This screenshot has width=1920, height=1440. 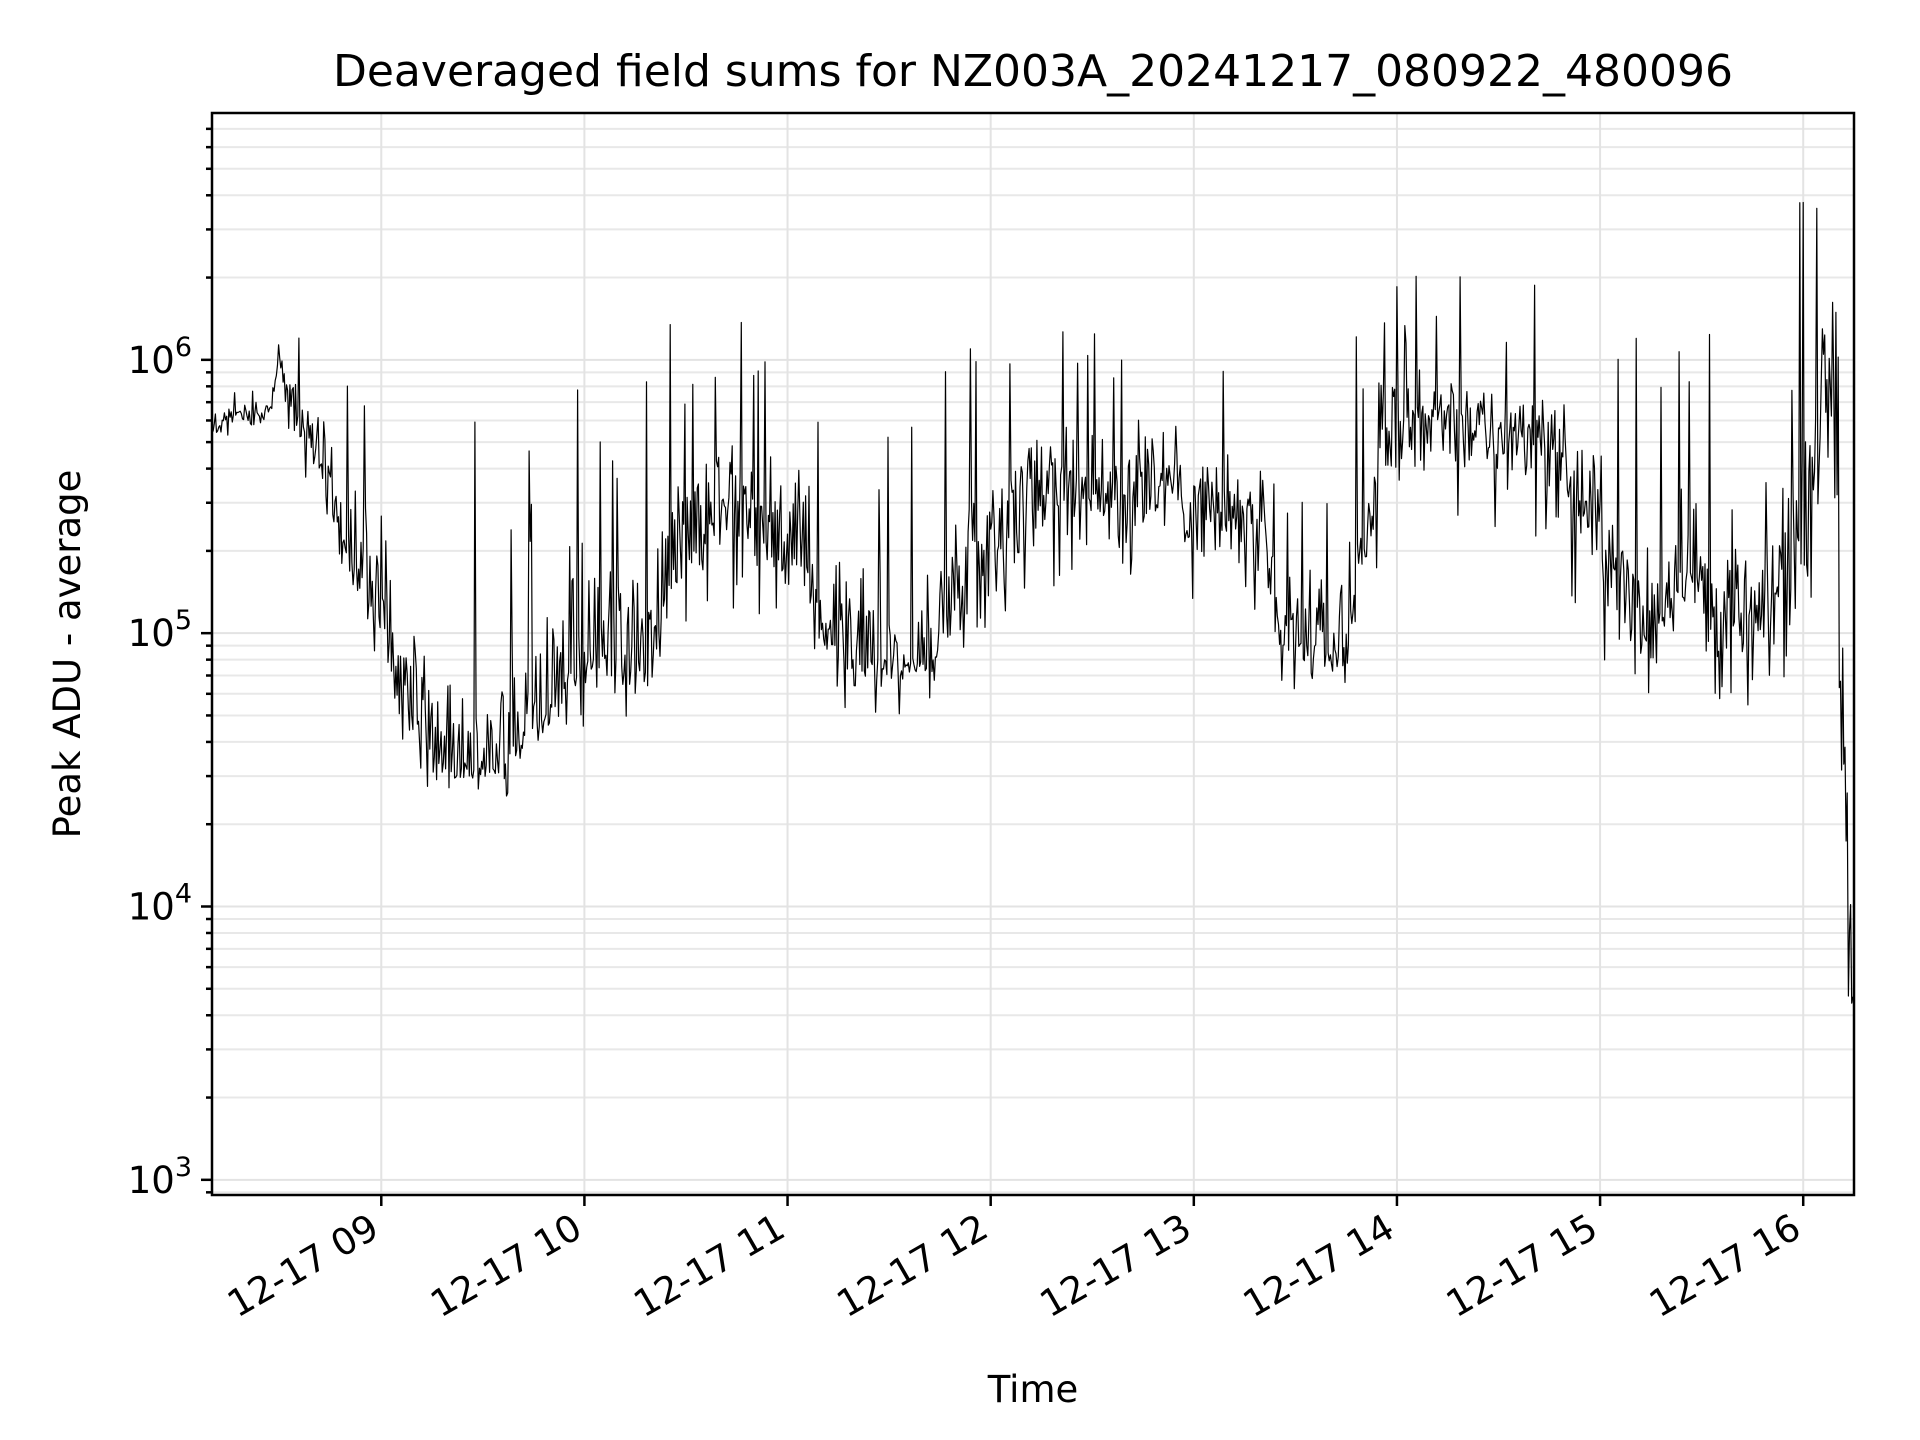 I want to click on y-axis: 10³ 10⁴ 10⁵ 10⁶, so click(x=170, y=664).